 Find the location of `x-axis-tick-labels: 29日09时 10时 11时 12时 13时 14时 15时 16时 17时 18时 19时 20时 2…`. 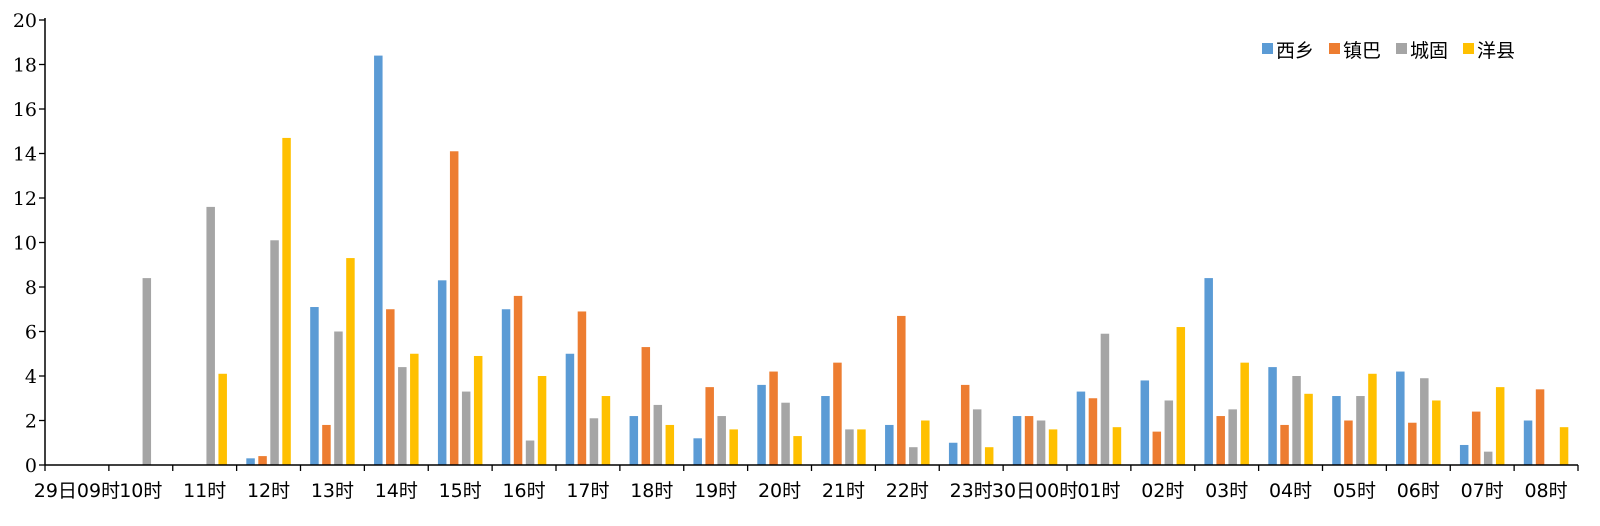

x-axis-tick-labels: 29日09时 10时 11时 12时 13时 14时 15时 16时 17时 18时 19时 20时 2… is located at coordinates (801, 491).